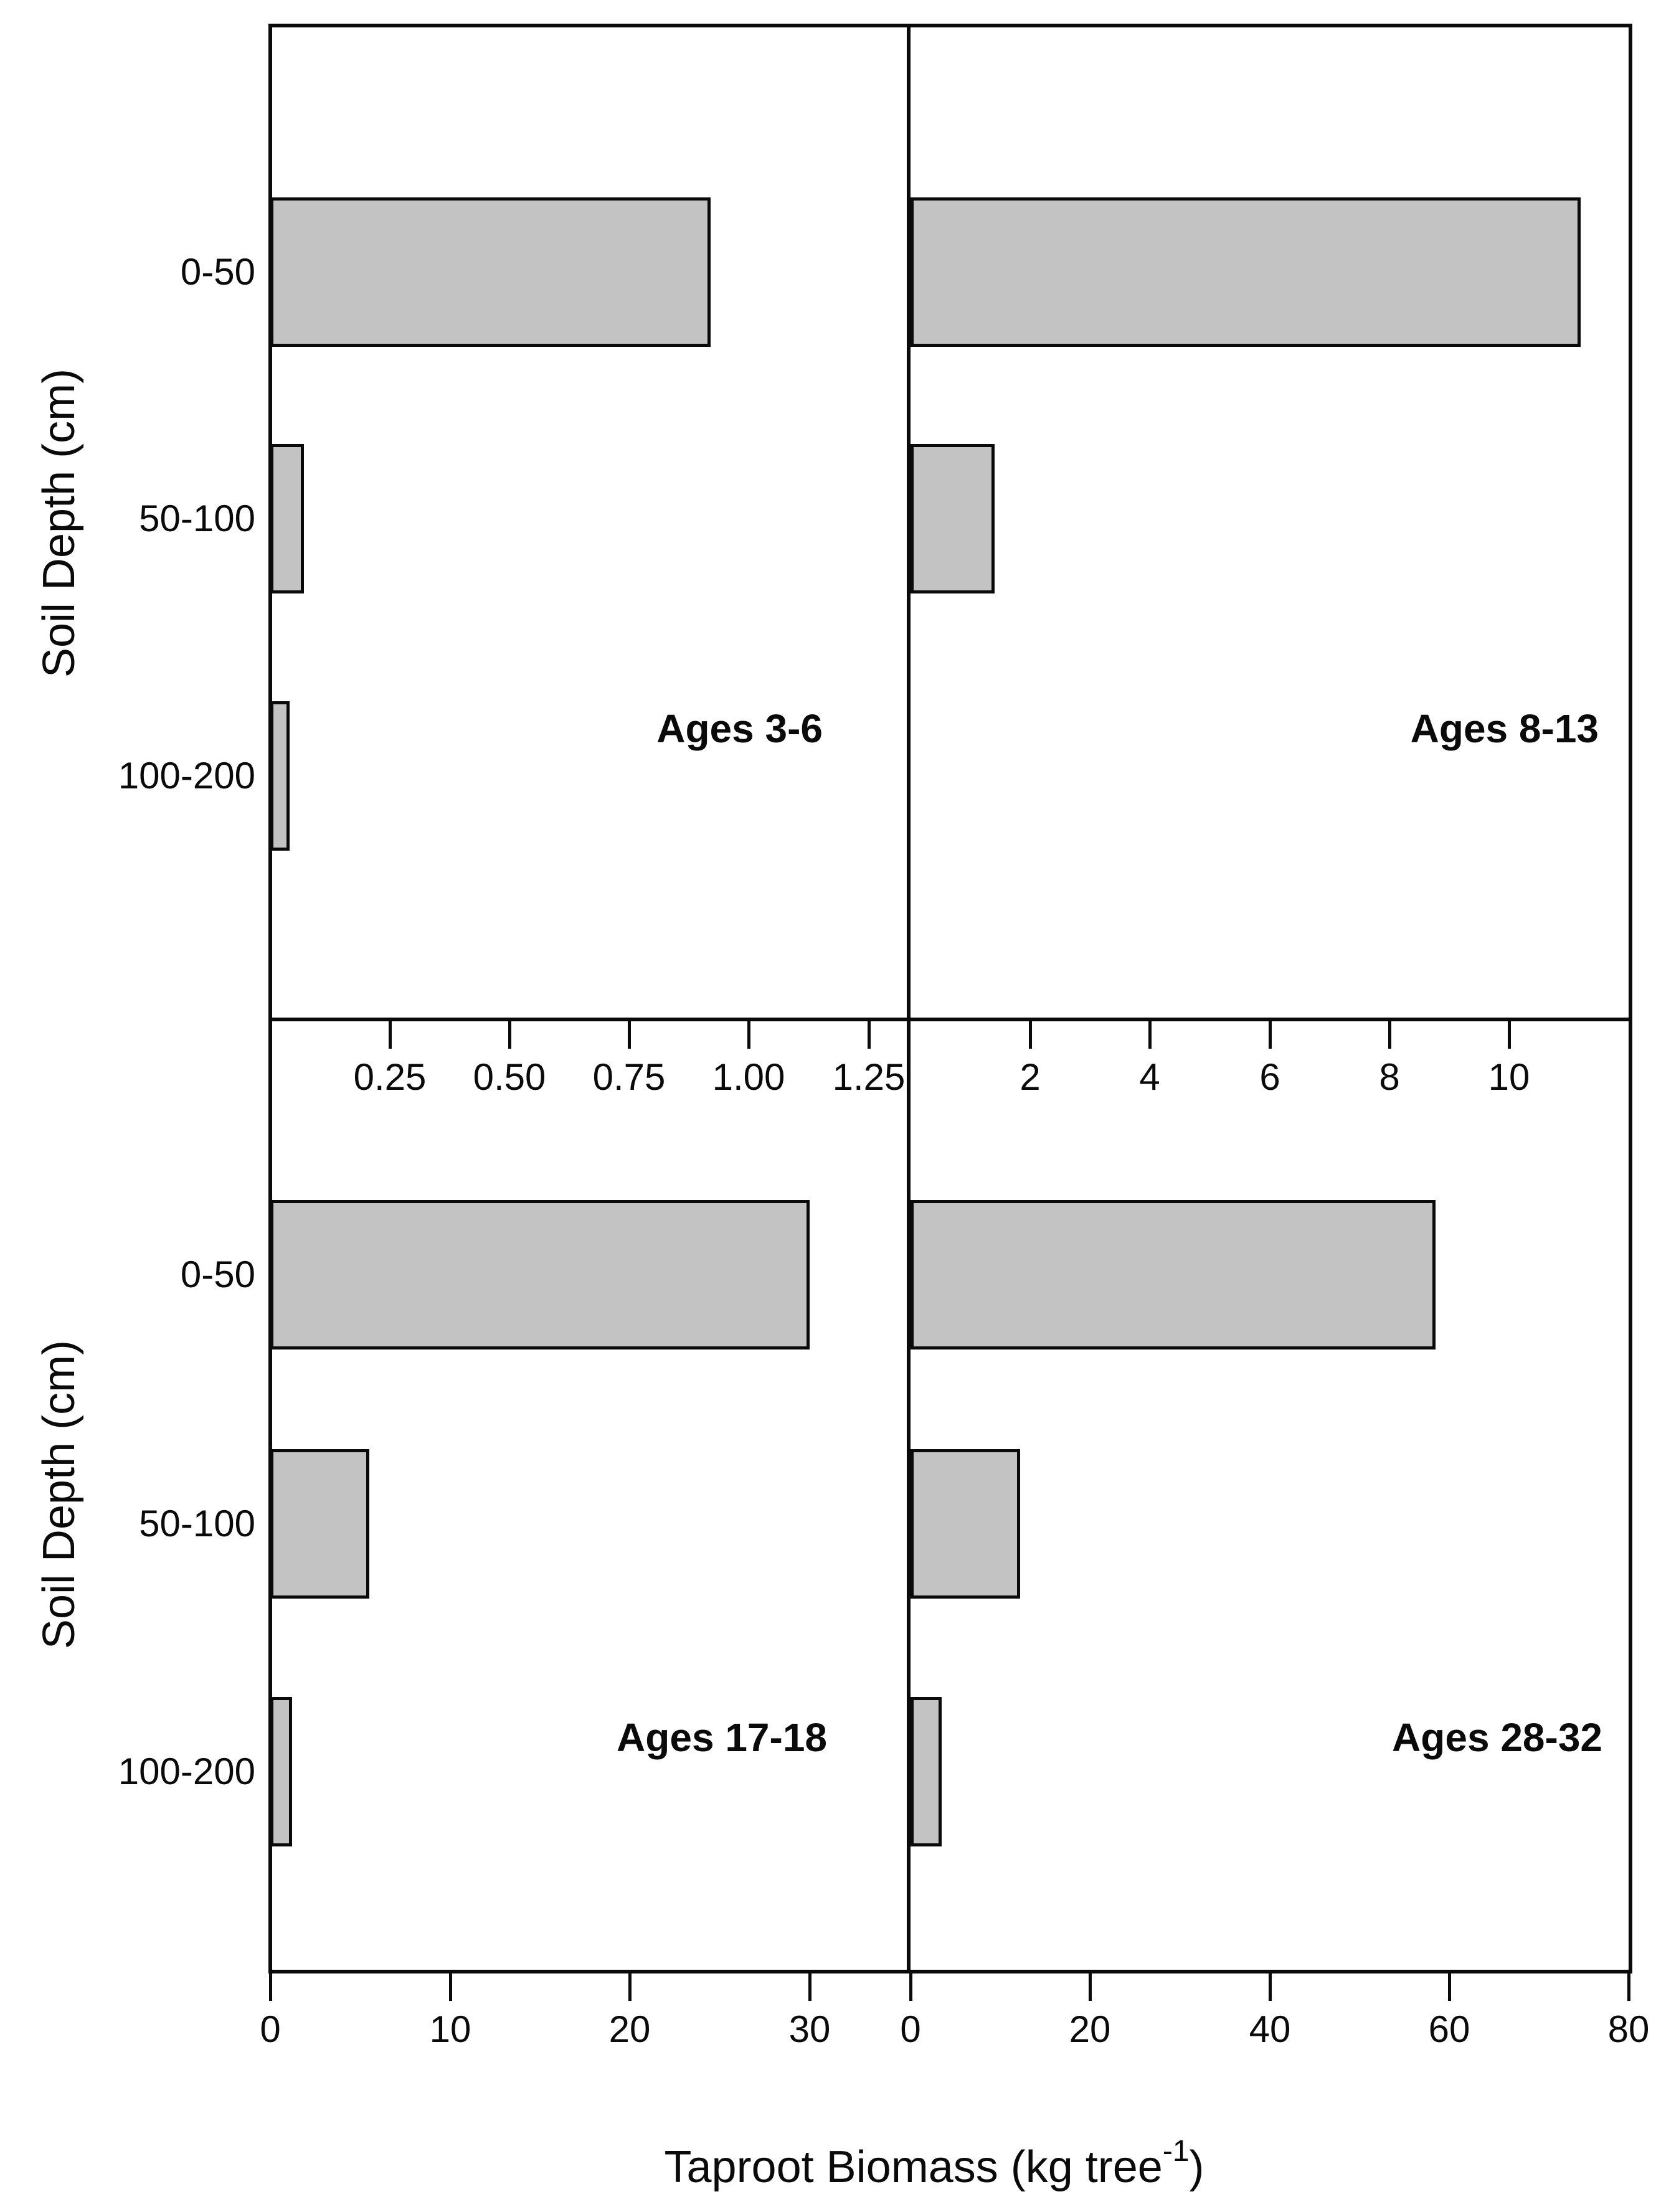 Image resolution: width=1656 pixels, height=2212 pixels. Describe the element at coordinates (1630, 998) in the screenshot. I see `right-frame-line` at that location.